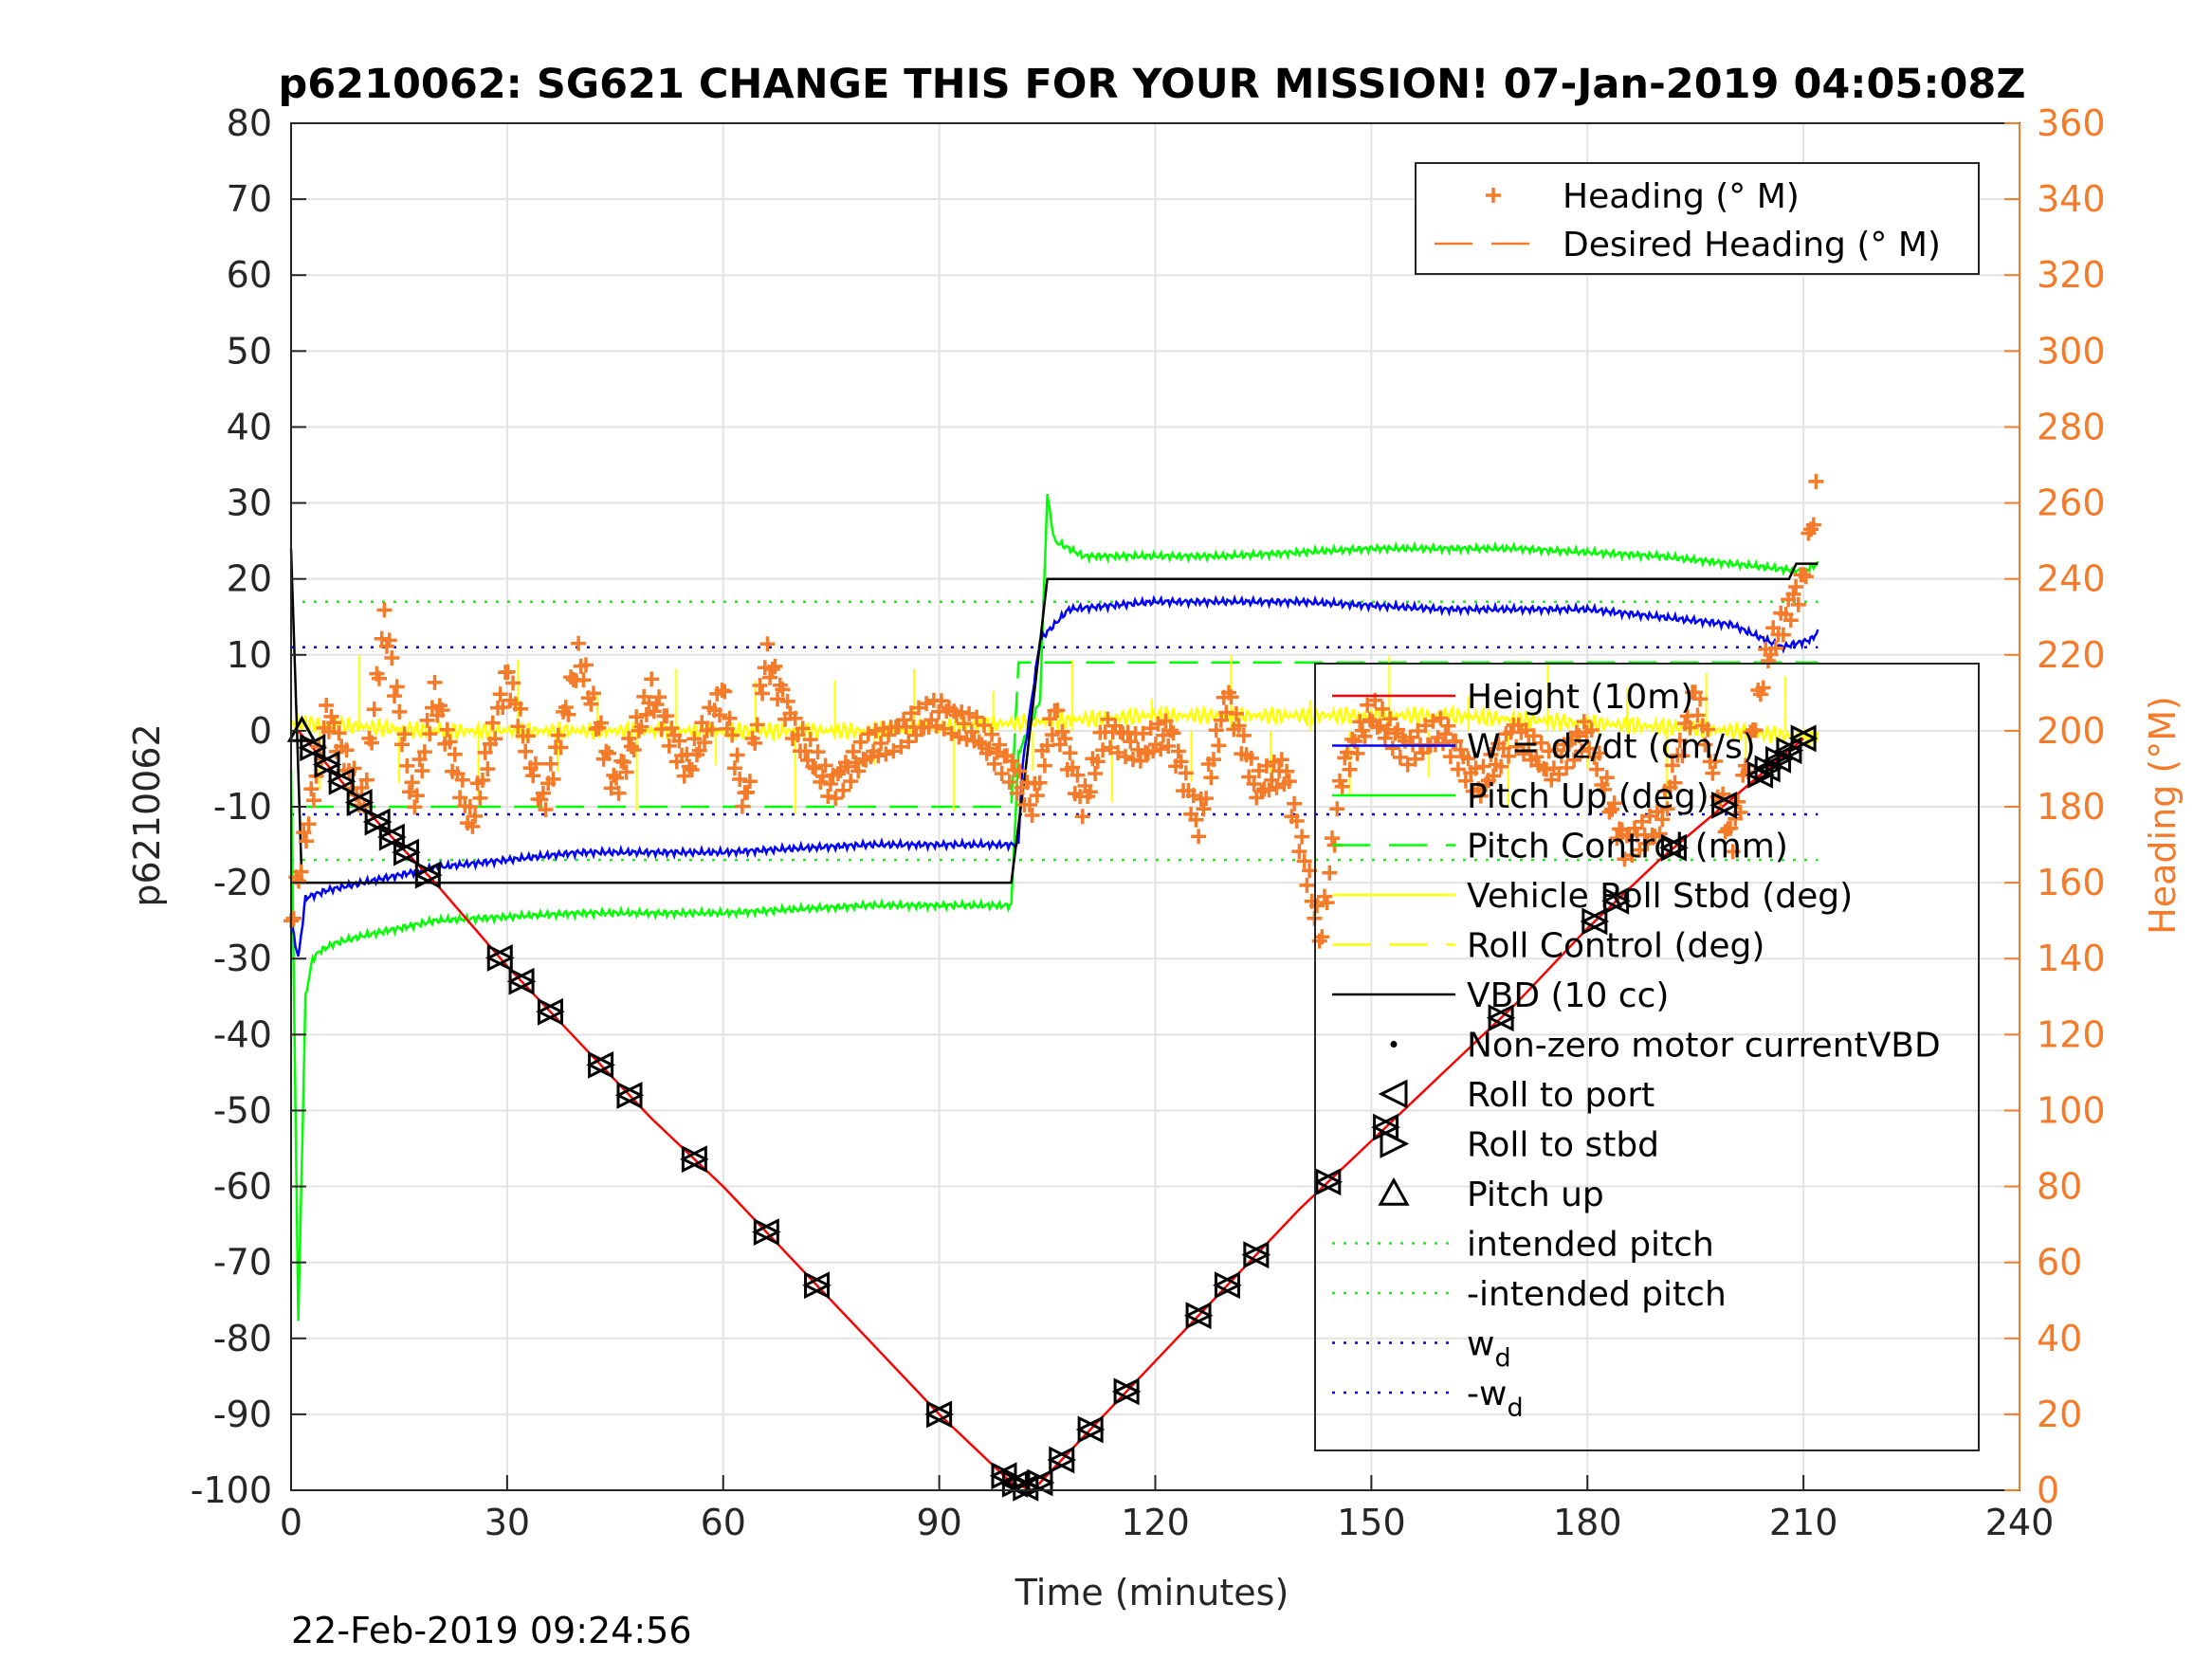  I want to click on legend-heading-box, so click(1697, 218).